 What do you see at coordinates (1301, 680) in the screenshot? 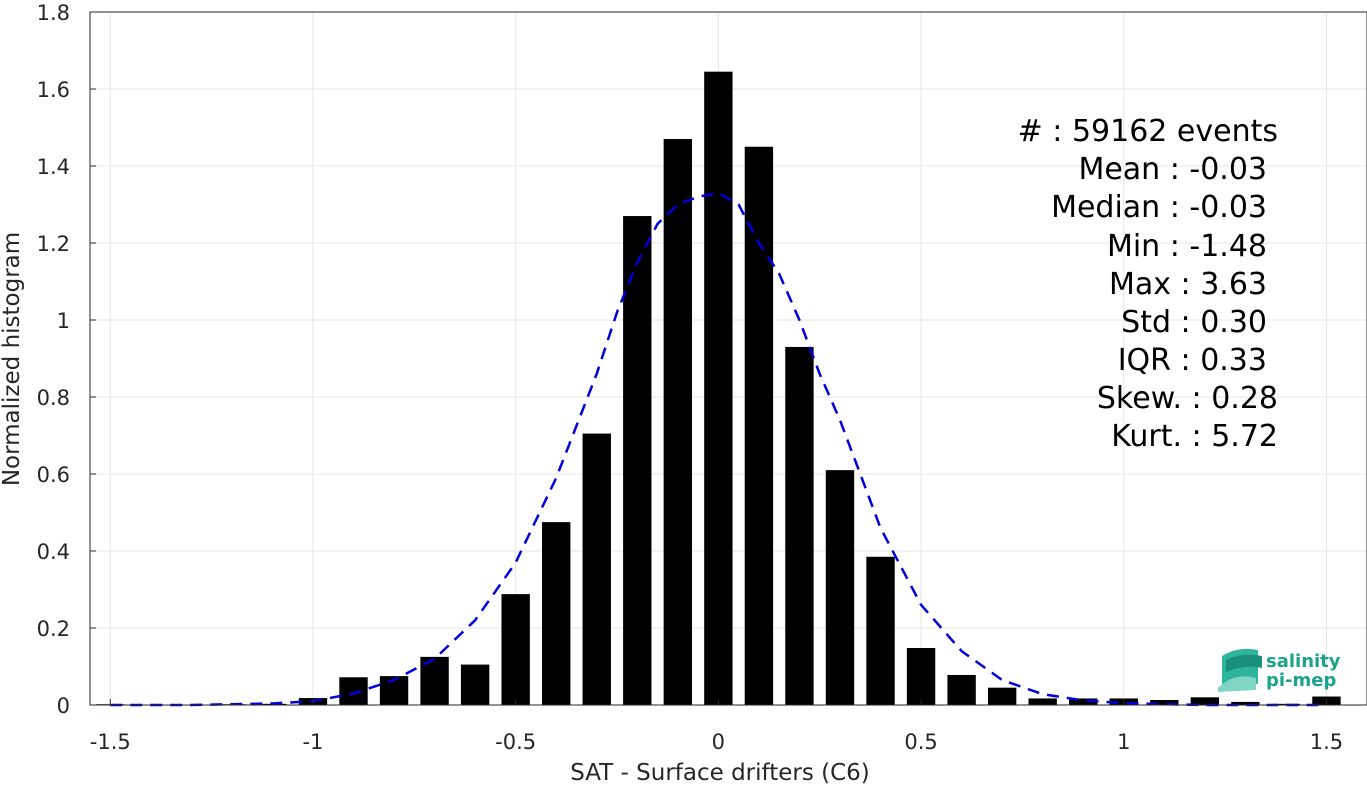
I see `logo-text-pi-mep: pi-mep` at bounding box center [1301, 680].